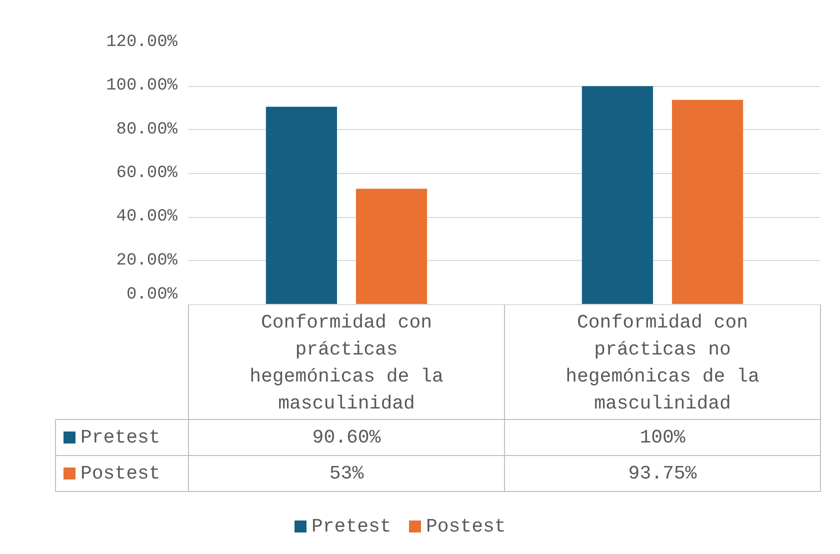 The image size is (840, 554). I want to click on y-tick-label: 40.00%, so click(147, 217).